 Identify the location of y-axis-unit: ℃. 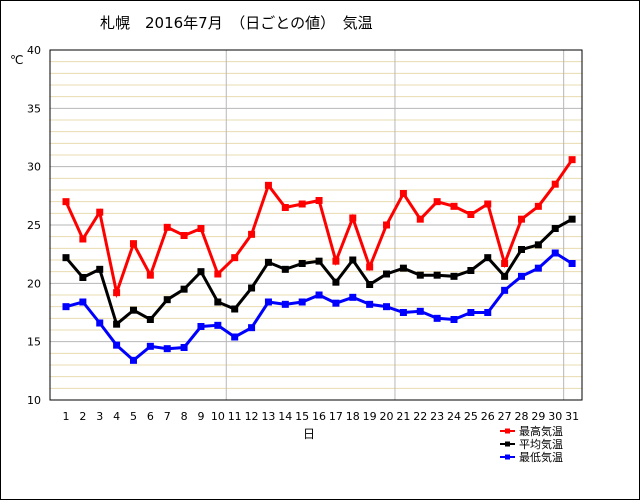
(16, 60).